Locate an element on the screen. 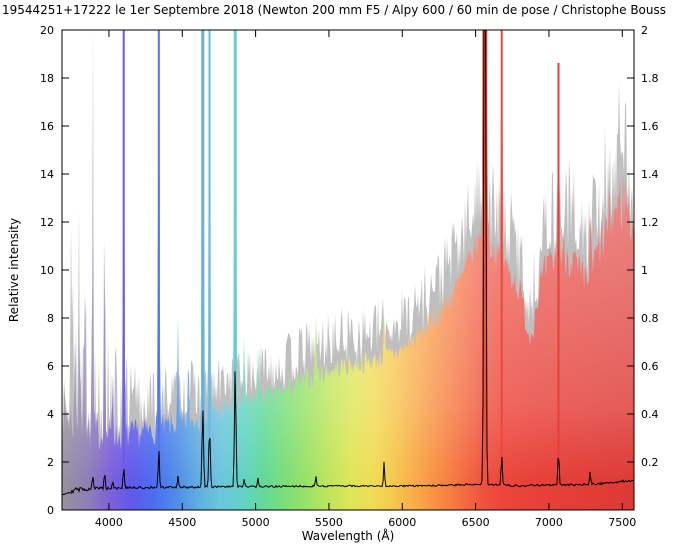 This screenshot has height=550, width=700. y-right-tick-label: 0.6 is located at coordinates (650, 366).